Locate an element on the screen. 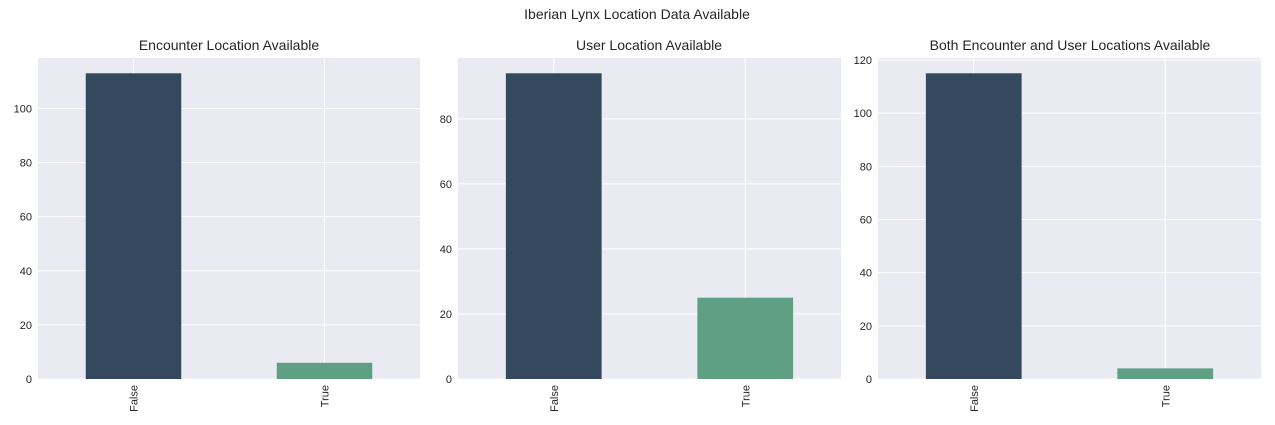 The width and height of the screenshot is (1275, 425). y-tick-labels: 0 20 40 60 80 100 120 is located at coordinates (863, 220).